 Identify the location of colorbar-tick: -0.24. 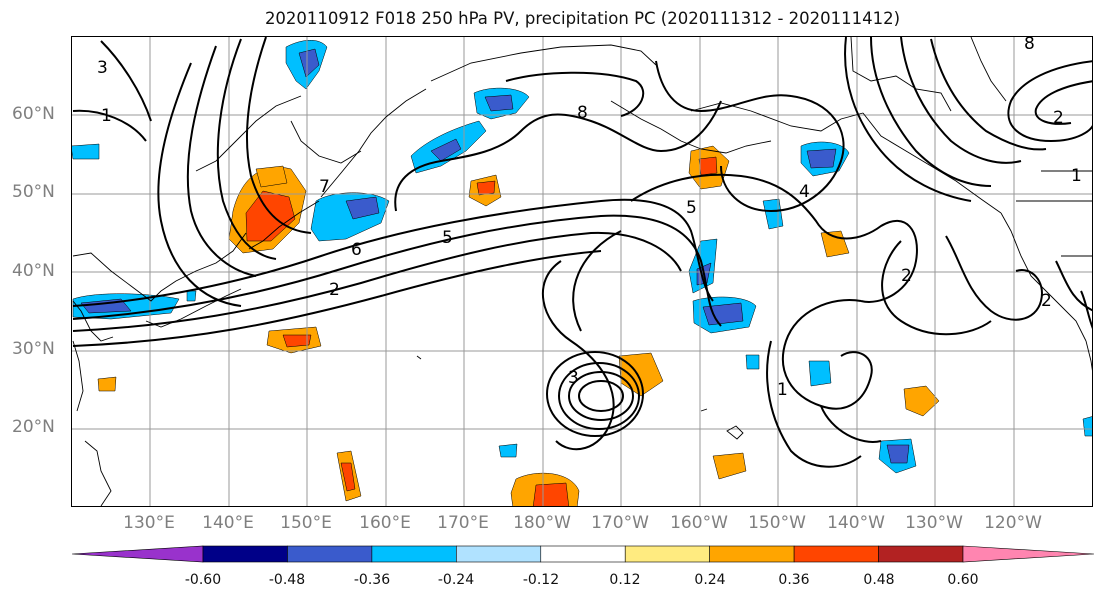
(456, 580).